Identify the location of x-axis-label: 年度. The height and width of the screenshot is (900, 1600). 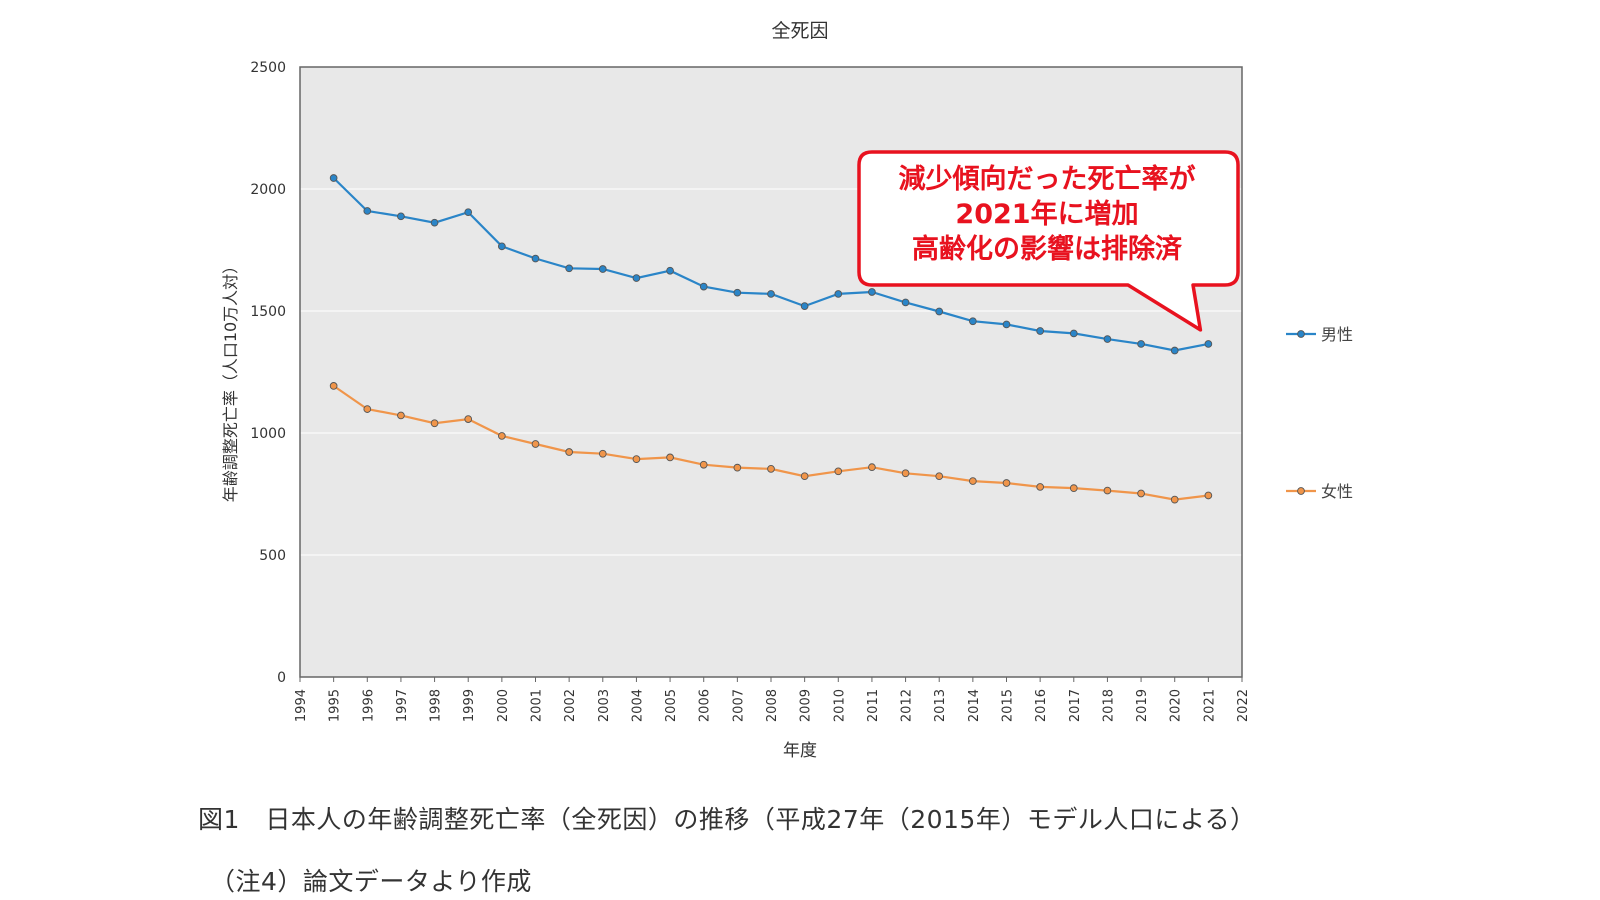
(800, 751).